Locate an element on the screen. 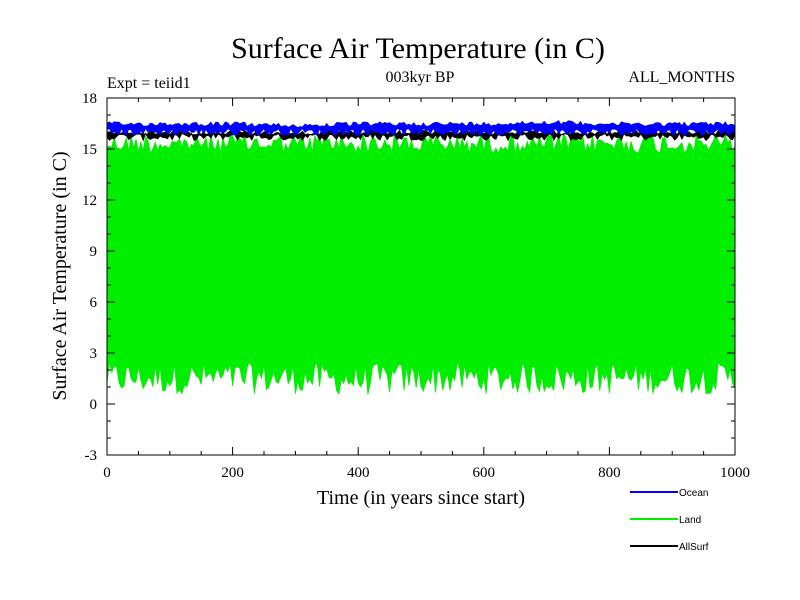  chart-subtitle: 003kyr BP is located at coordinates (420, 77).